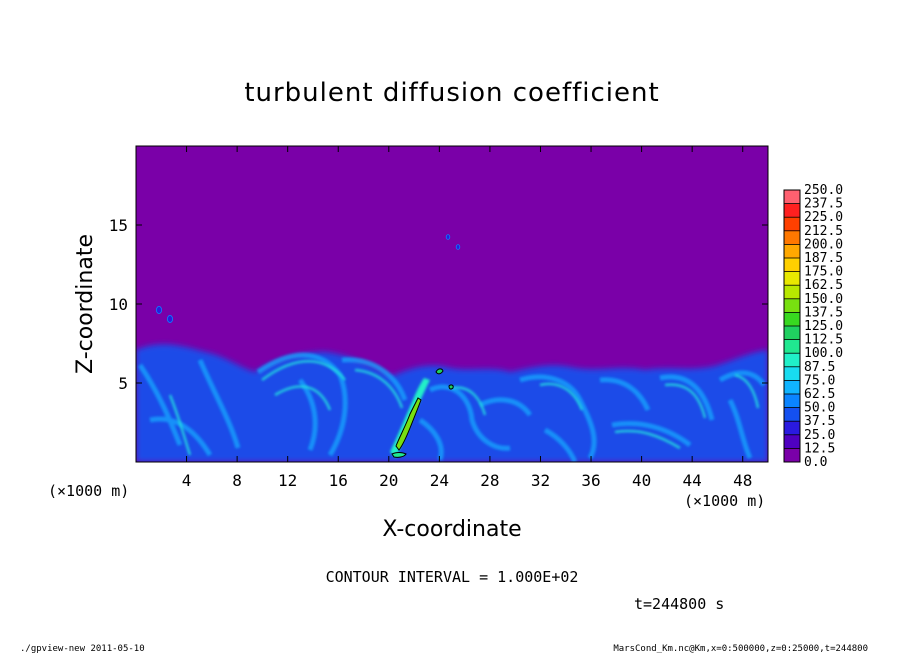 The width and height of the screenshot is (904, 654). What do you see at coordinates (88, 491) in the screenshot?
I see `x-unit-left: (×1000 m)` at bounding box center [88, 491].